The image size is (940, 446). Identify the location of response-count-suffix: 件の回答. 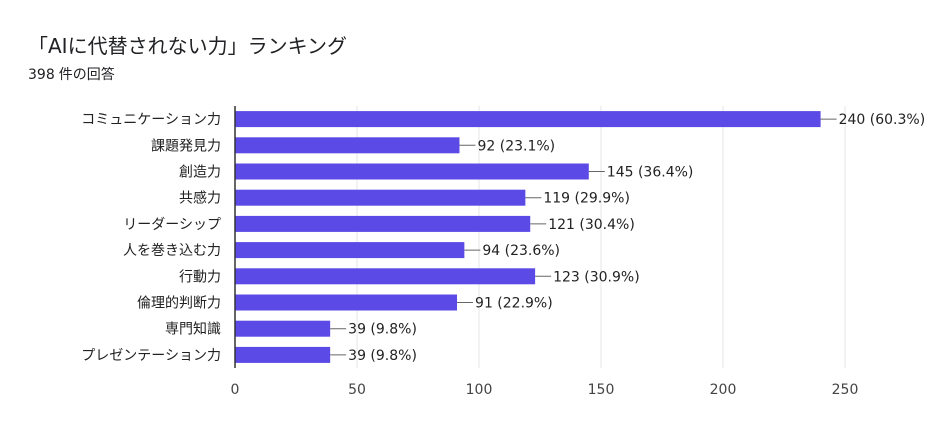
(86, 75).